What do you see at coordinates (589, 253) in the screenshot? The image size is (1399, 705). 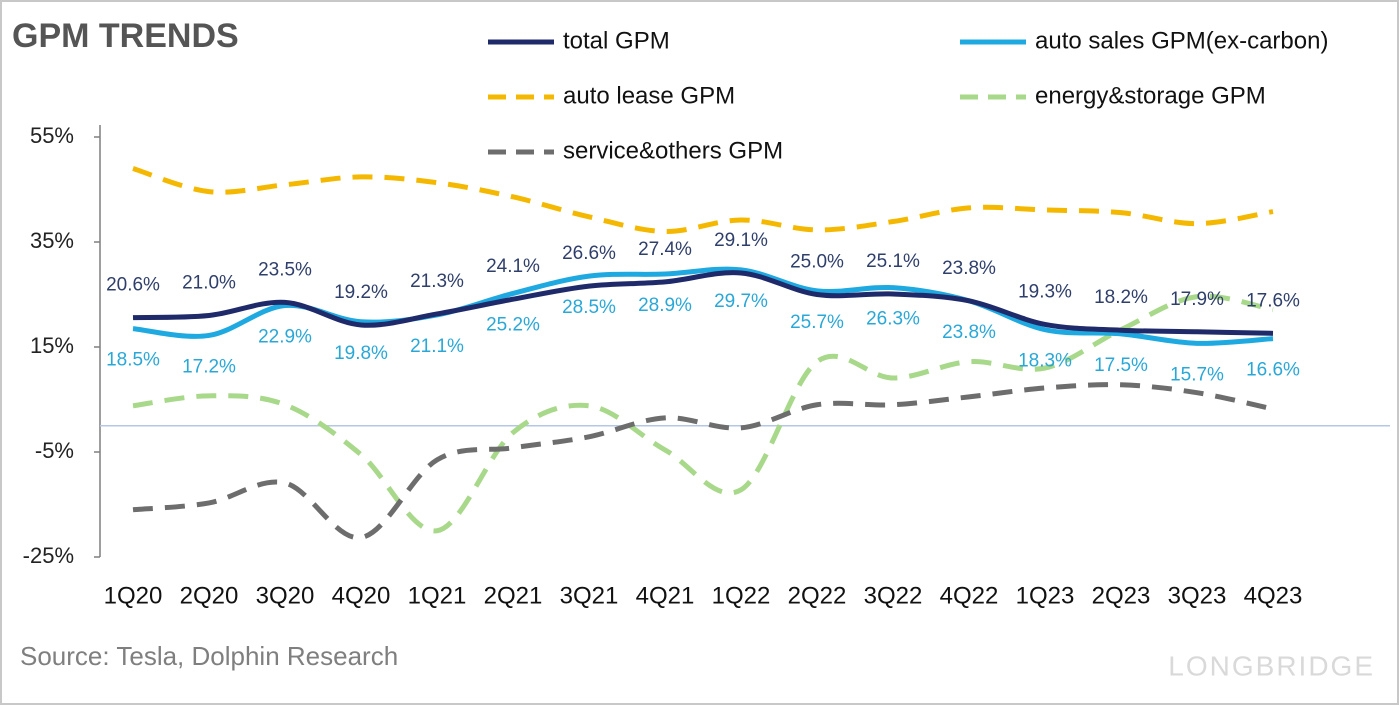 I see `data-label: 26.6%` at bounding box center [589, 253].